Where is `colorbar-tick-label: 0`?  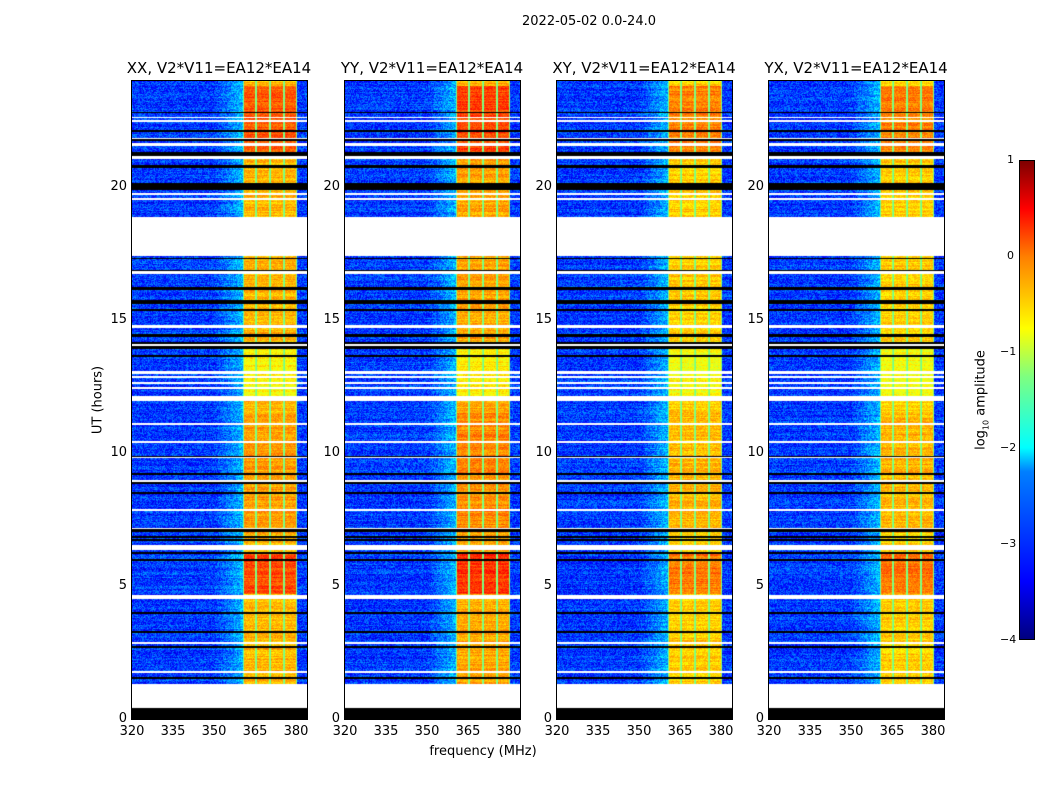 colorbar-tick-label: 0 is located at coordinates (1010, 255).